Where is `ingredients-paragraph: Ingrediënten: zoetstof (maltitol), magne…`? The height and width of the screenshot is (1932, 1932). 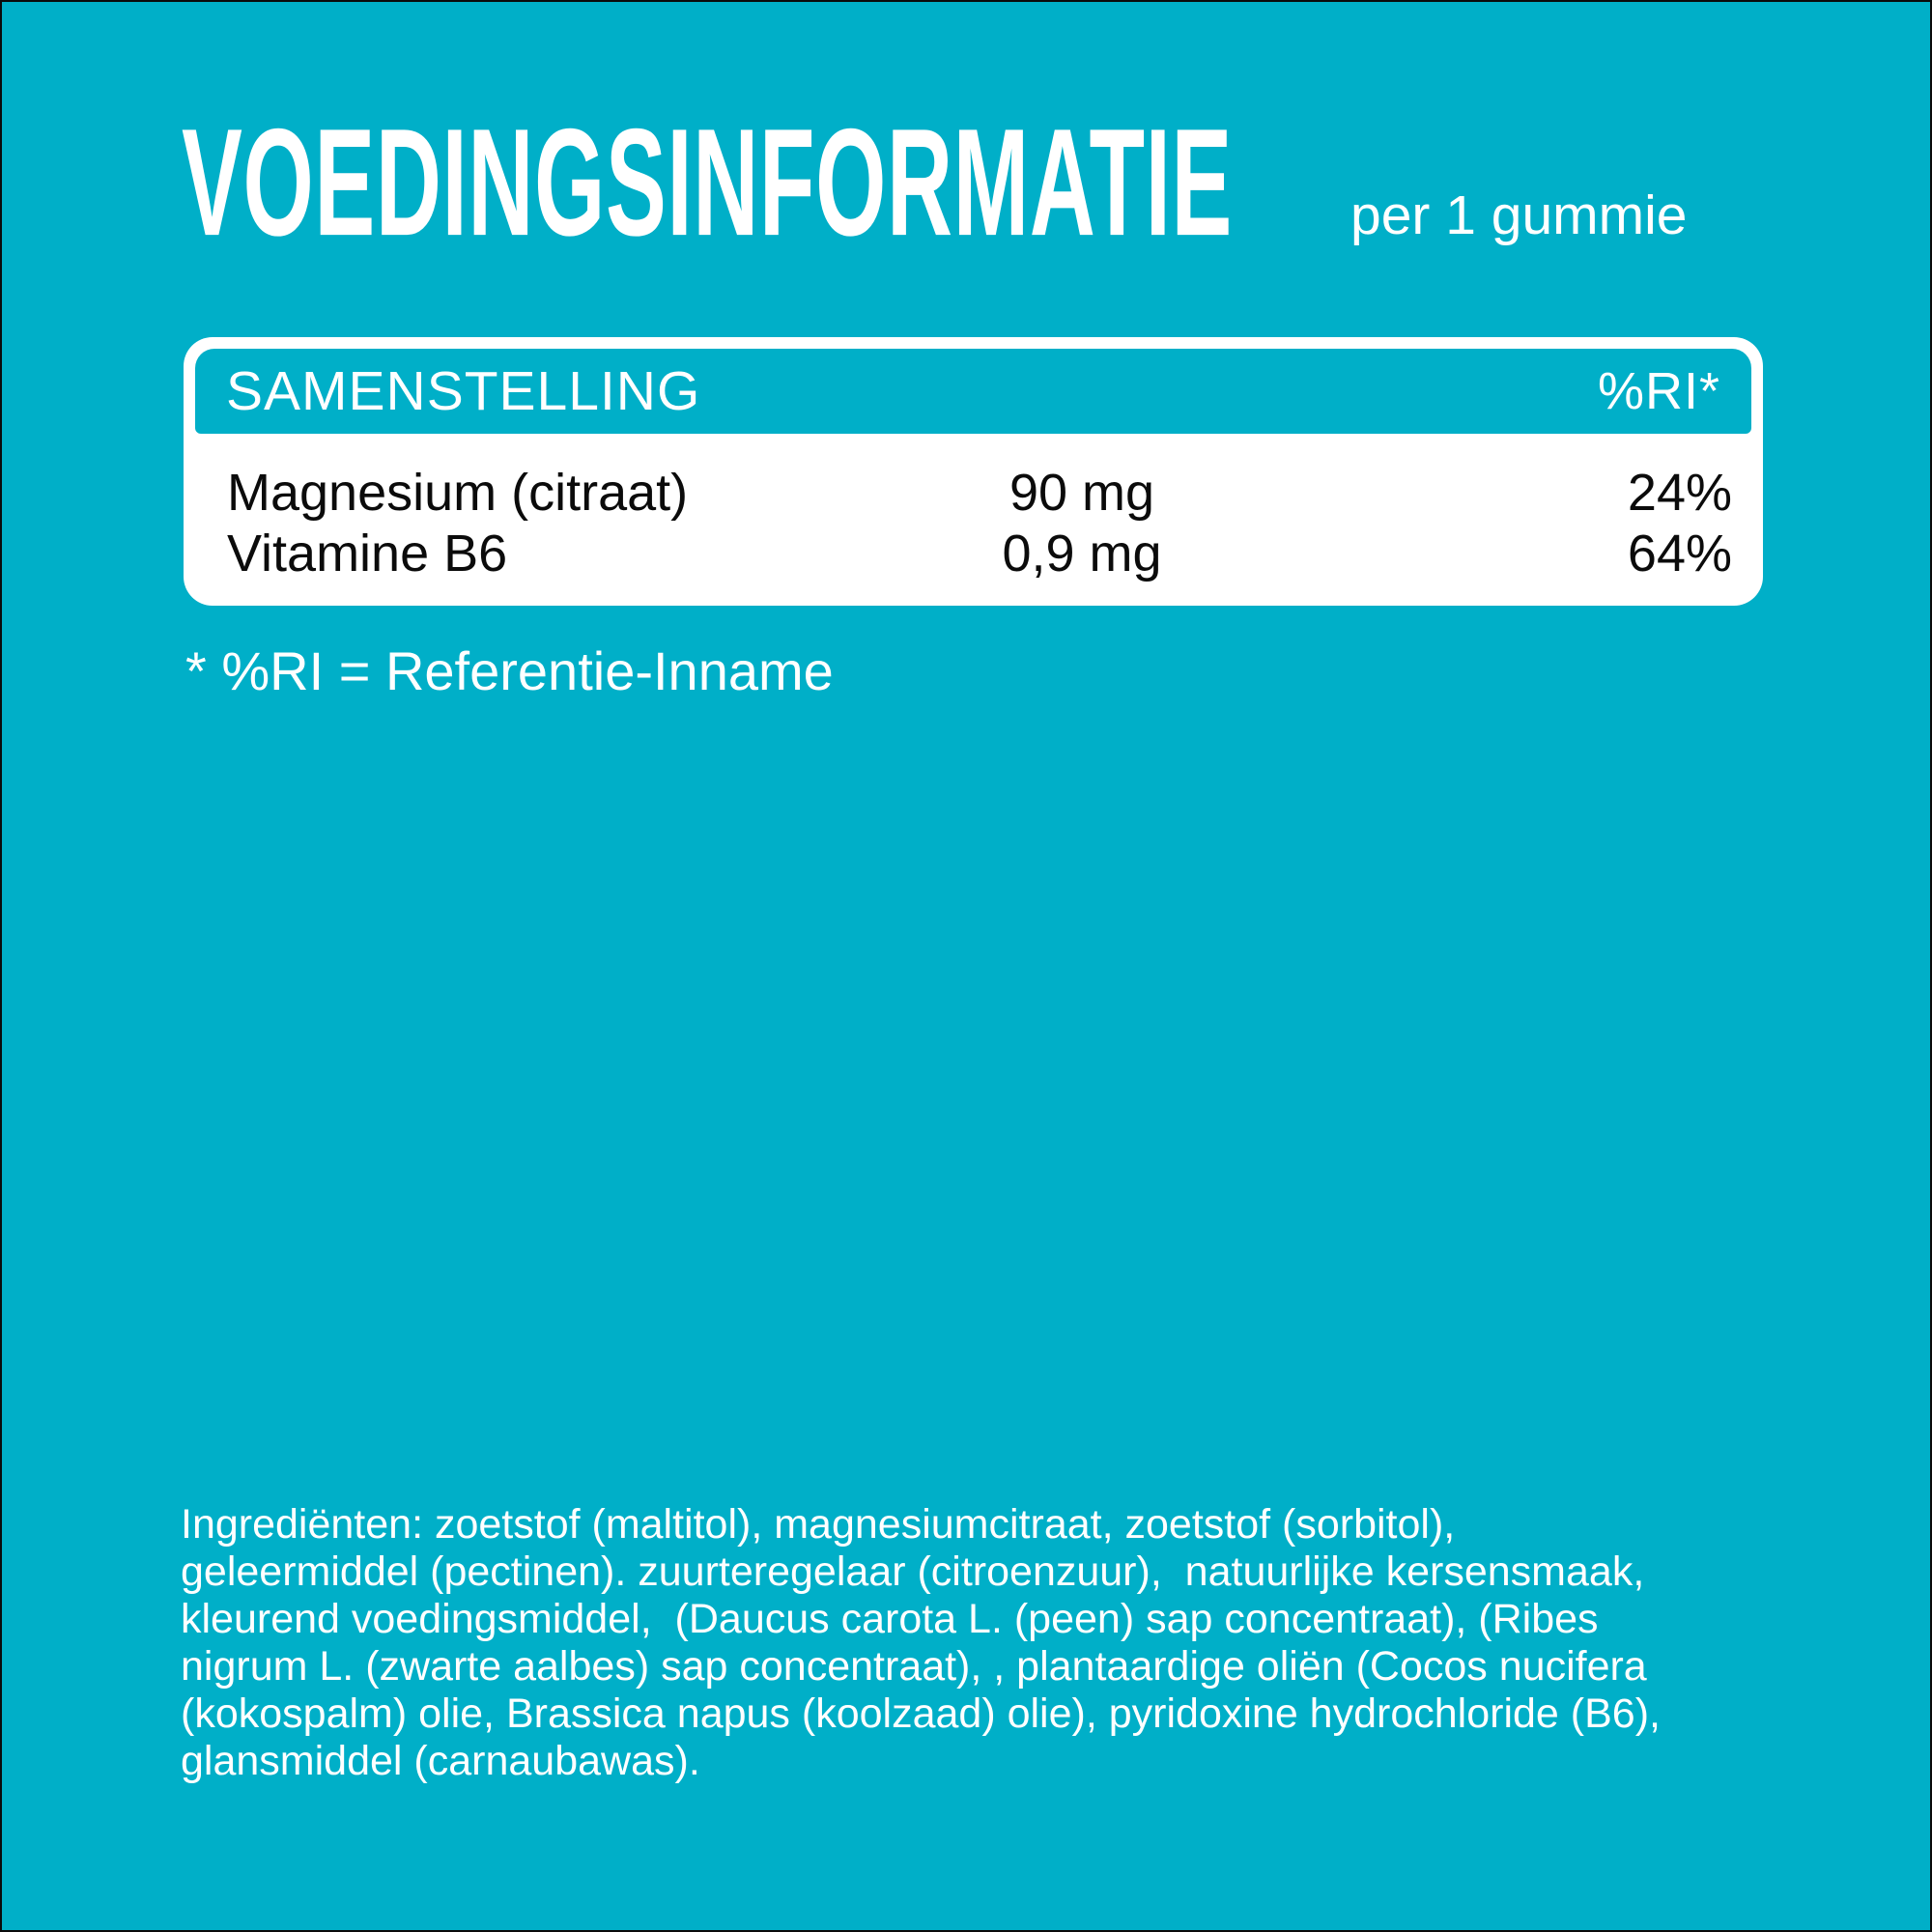
ingredients-paragraph: Ingrediënten: zoetstof (maltitol), magne… is located at coordinates (921, 1642).